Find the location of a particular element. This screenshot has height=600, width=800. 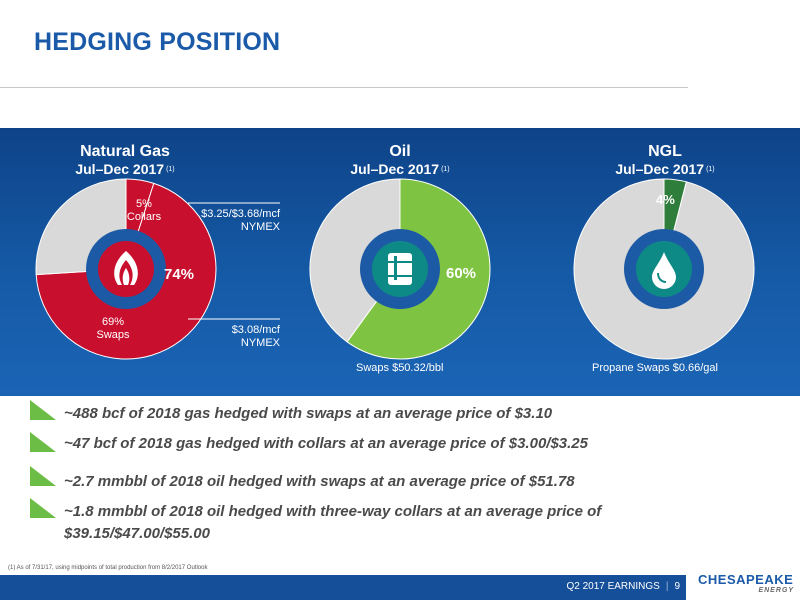

footer-bar: Q2 2017 EARNINGS | 9 is located at coordinates (343, 587).